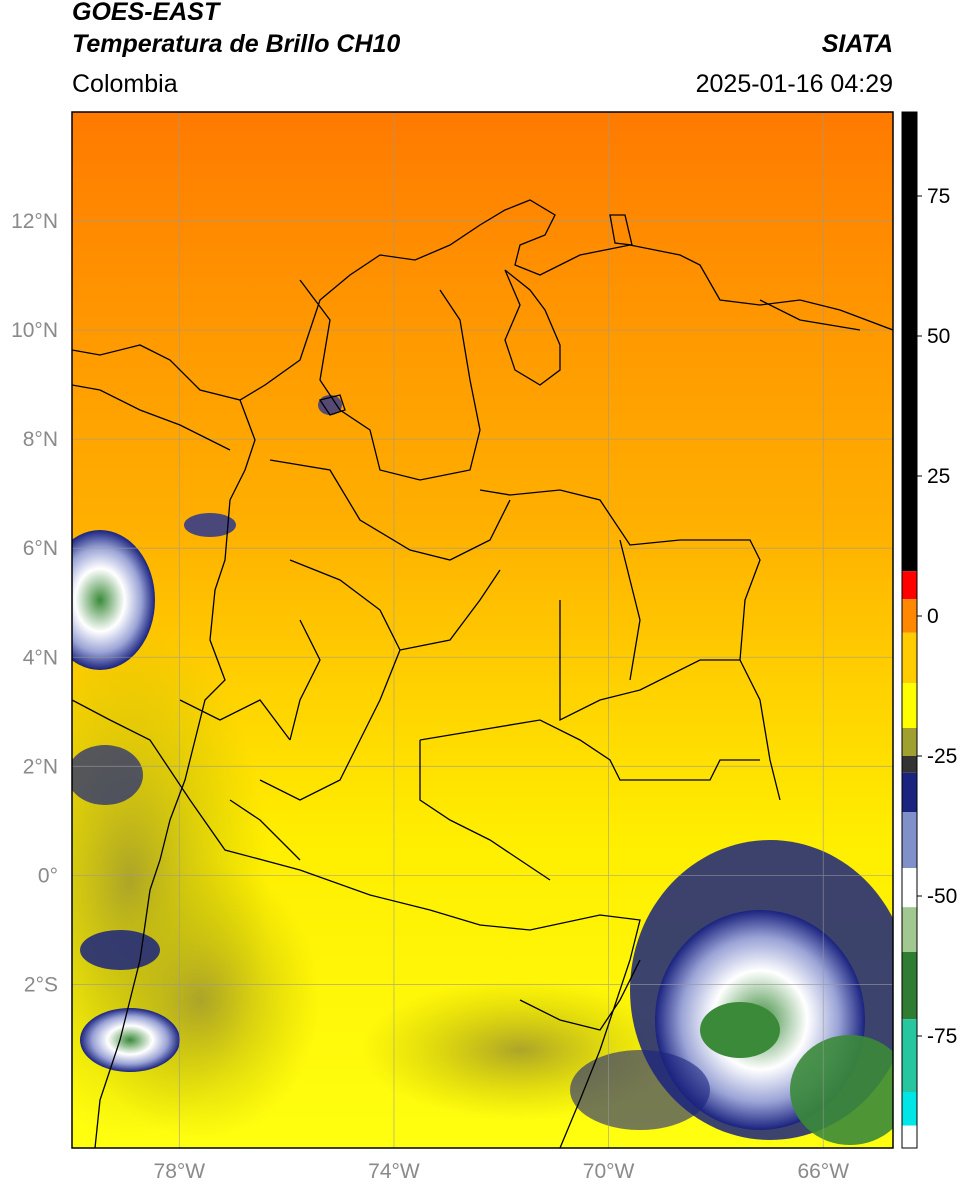 This screenshot has width=966, height=1190. What do you see at coordinates (236, 44) in the screenshot?
I see `product-title: Temperatura de Brillo CH10` at bounding box center [236, 44].